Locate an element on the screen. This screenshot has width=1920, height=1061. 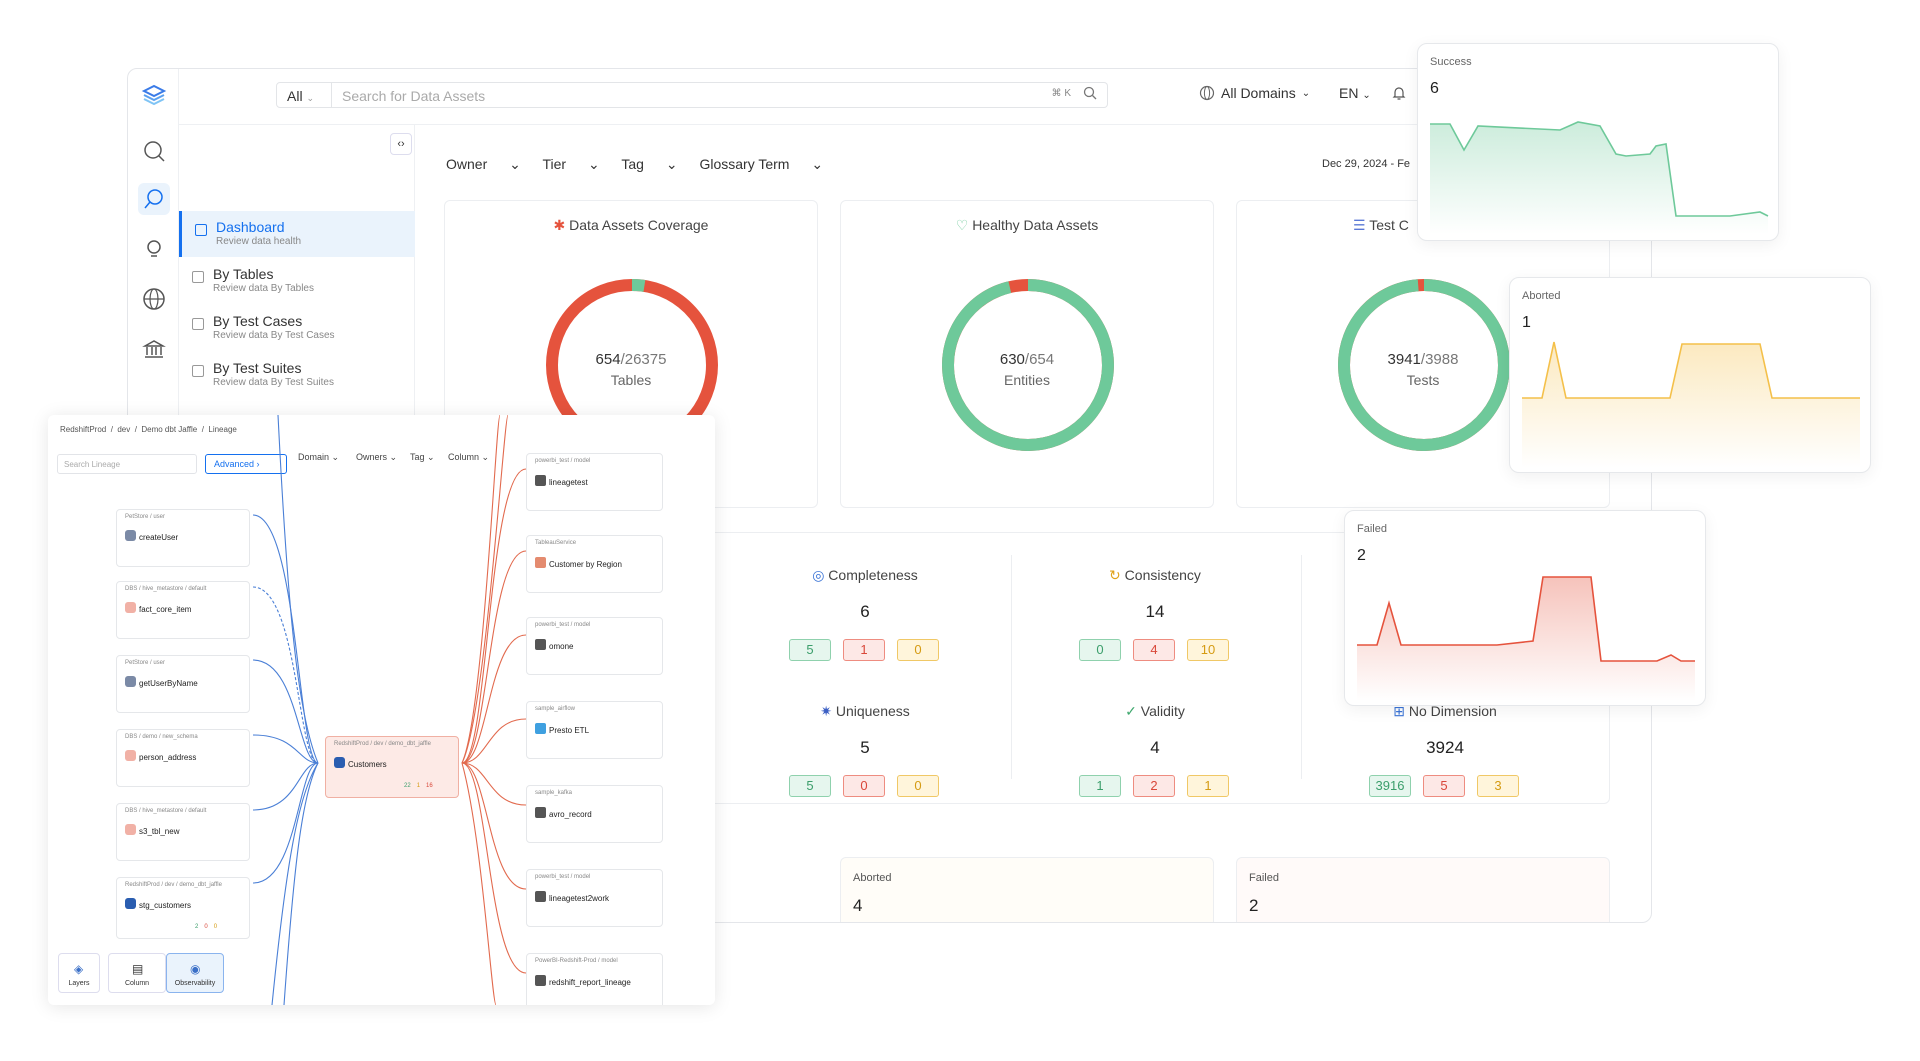
dimension-total: 4 is located at coordinates (1155, 747).